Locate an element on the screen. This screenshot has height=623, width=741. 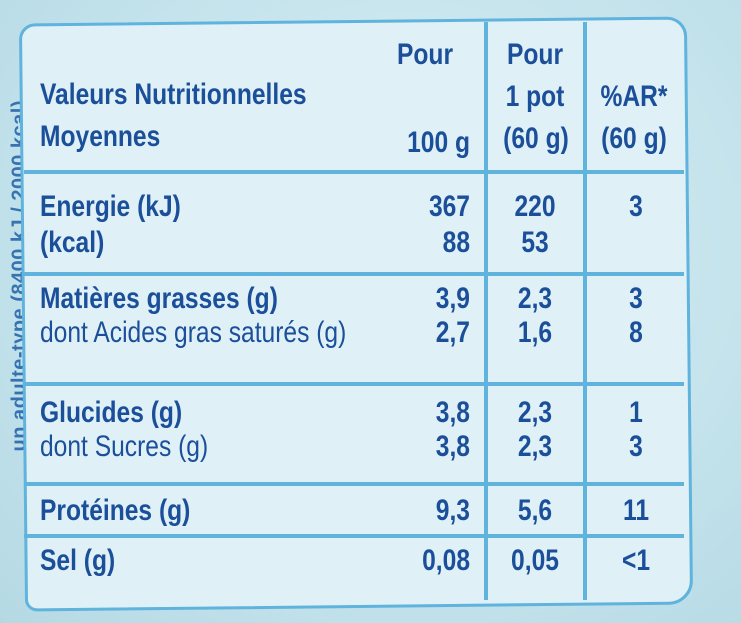
row-value-perpot: 5,6 is located at coordinates (535, 510).